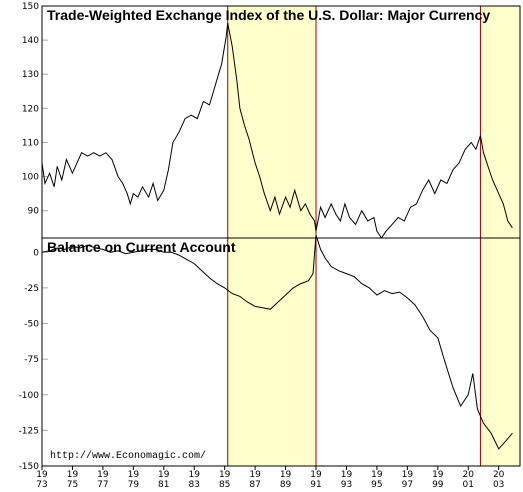 This screenshot has width=523, height=492. What do you see at coordinates (128, 456) in the screenshot?
I see `credit-text: http://www.Economagic.com/` at bounding box center [128, 456].